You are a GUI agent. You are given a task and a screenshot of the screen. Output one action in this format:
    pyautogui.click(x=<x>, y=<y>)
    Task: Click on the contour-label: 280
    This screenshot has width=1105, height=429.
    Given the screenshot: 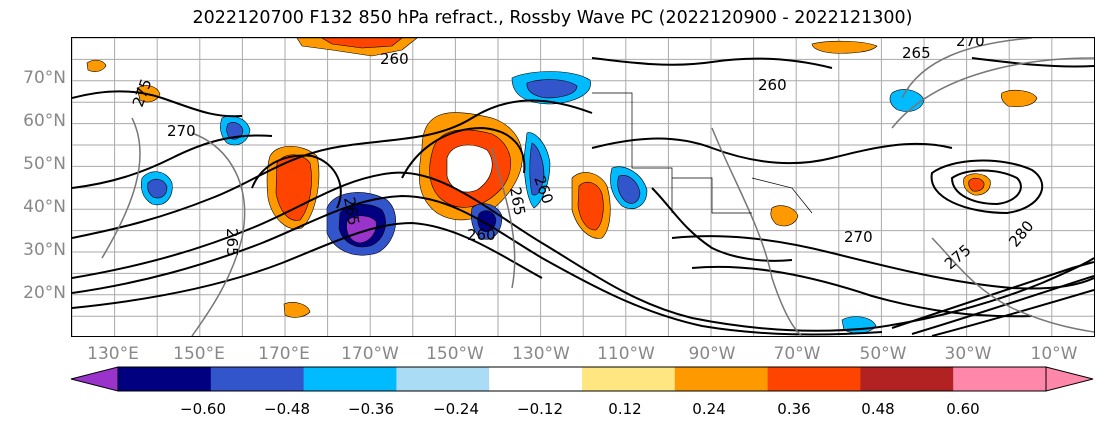 What is the action you would take?
    pyautogui.click(x=1021, y=234)
    